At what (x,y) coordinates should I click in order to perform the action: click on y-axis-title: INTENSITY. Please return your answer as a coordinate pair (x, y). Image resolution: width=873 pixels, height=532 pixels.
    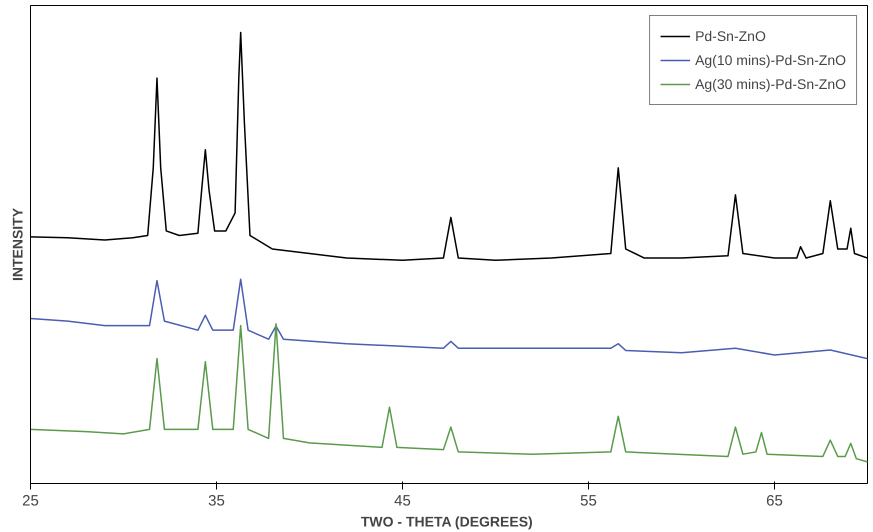
    Looking at the image, I should click on (18, 244).